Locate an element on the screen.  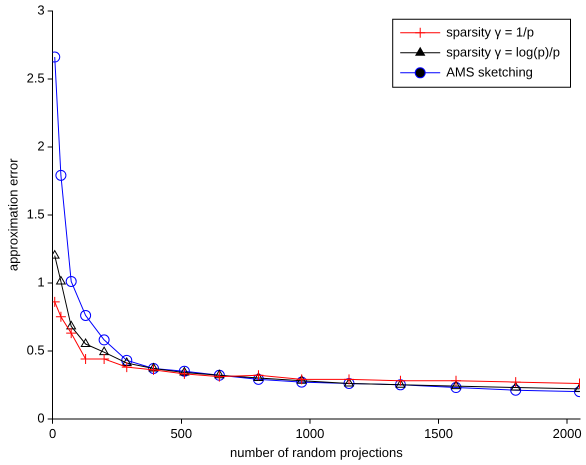
y-tick-label: 2 is located at coordinates (41, 146).